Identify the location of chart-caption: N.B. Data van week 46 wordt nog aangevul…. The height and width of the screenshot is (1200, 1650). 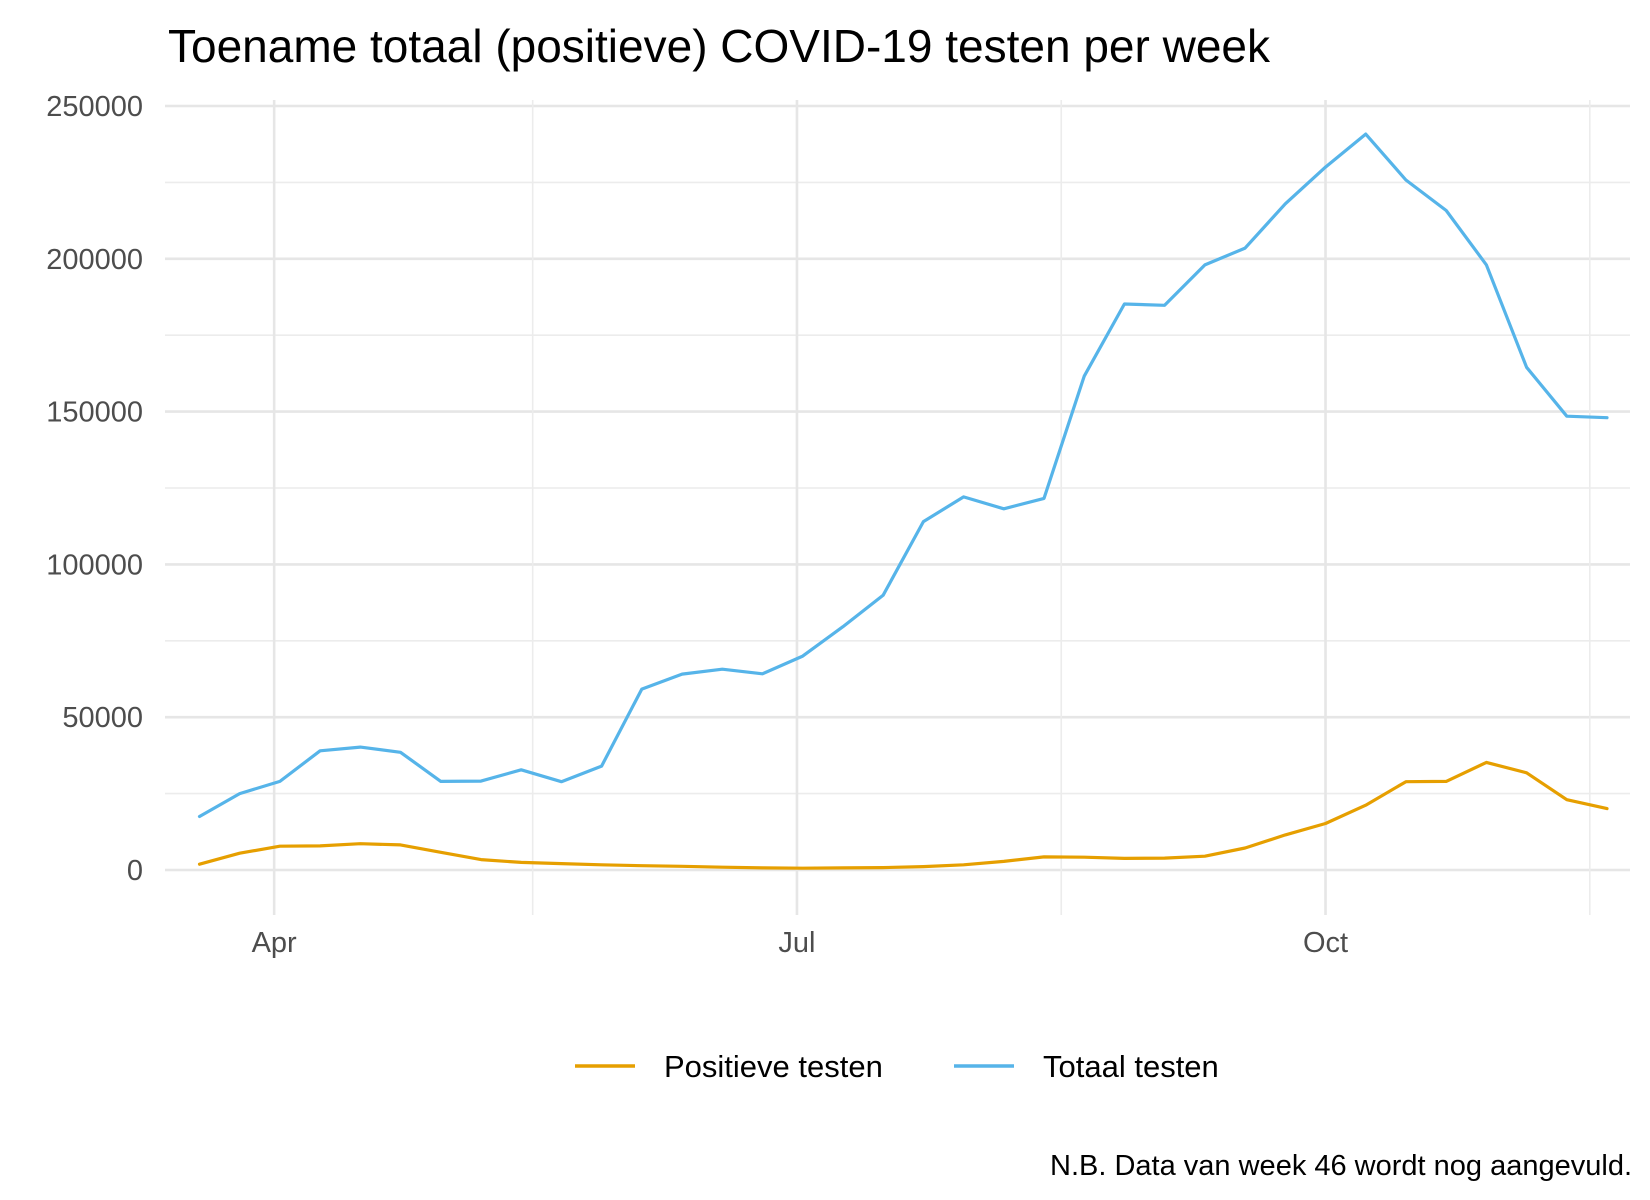
(1341, 1166).